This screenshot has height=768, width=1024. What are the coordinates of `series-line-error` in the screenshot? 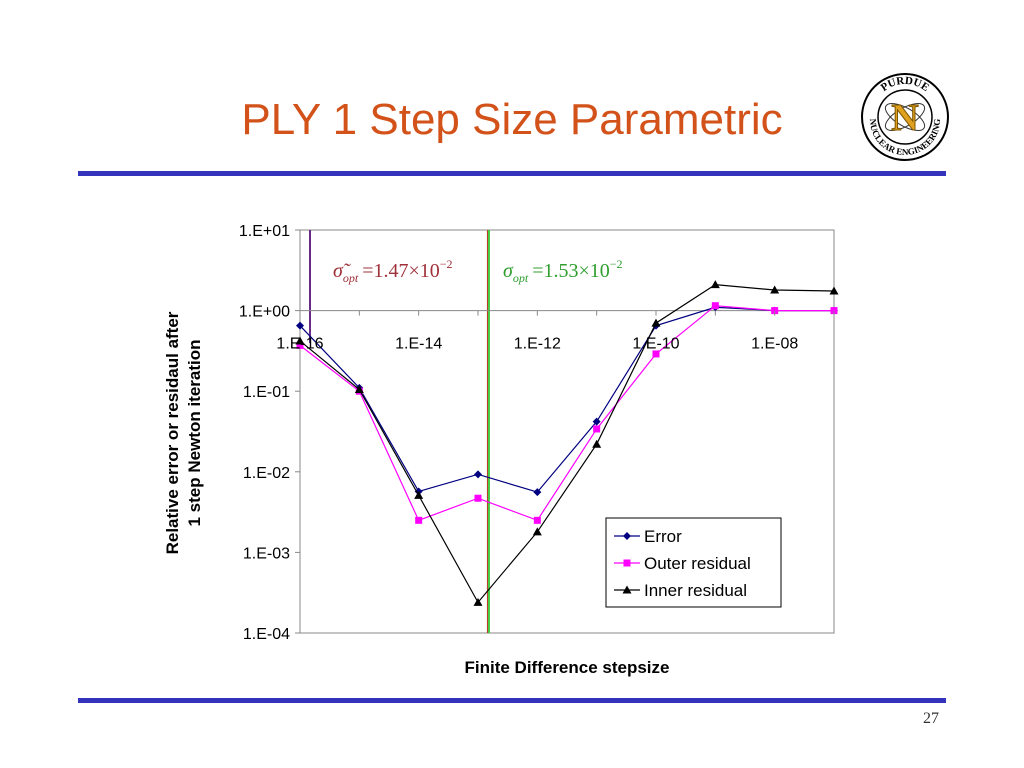 It's located at (566, 399).